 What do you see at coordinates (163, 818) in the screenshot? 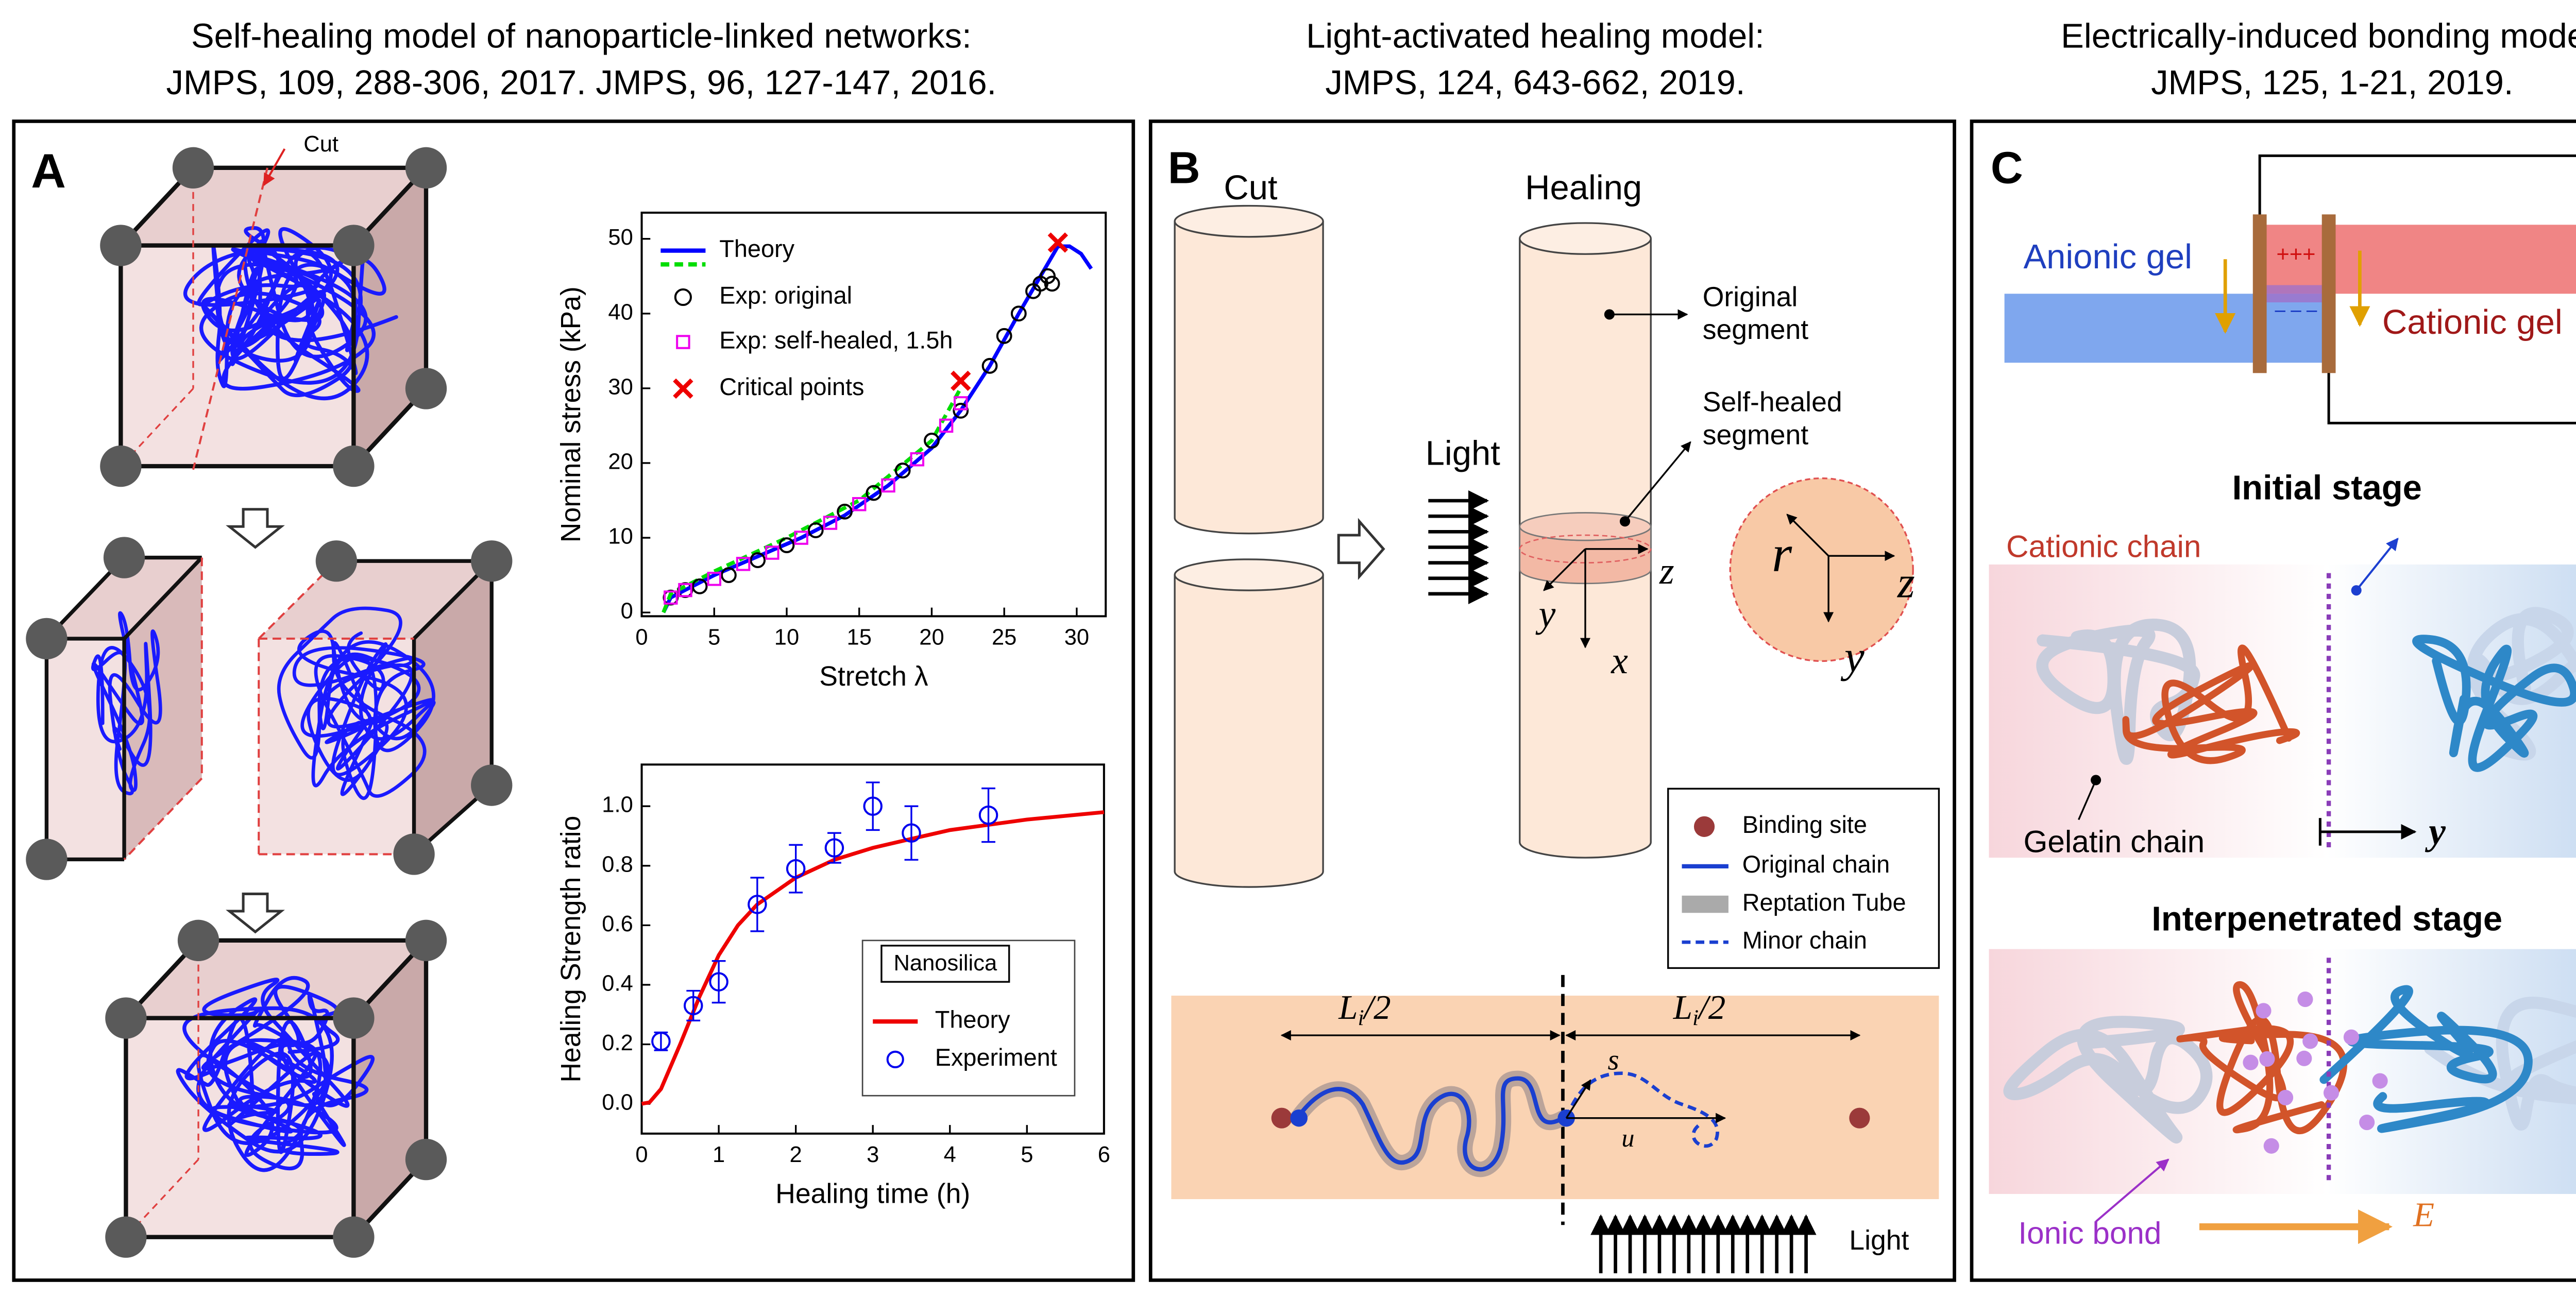
I see `half-edge-cut` at bounding box center [163, 818].